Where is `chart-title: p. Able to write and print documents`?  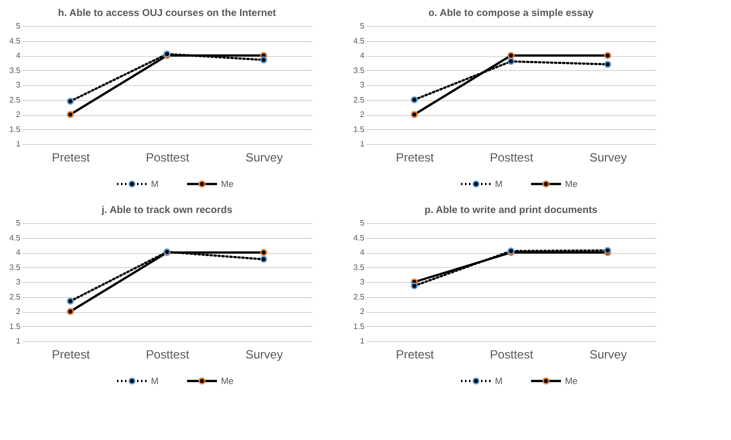
chart-title: p. Able to write and print documents is located at coordinates (511, 210).